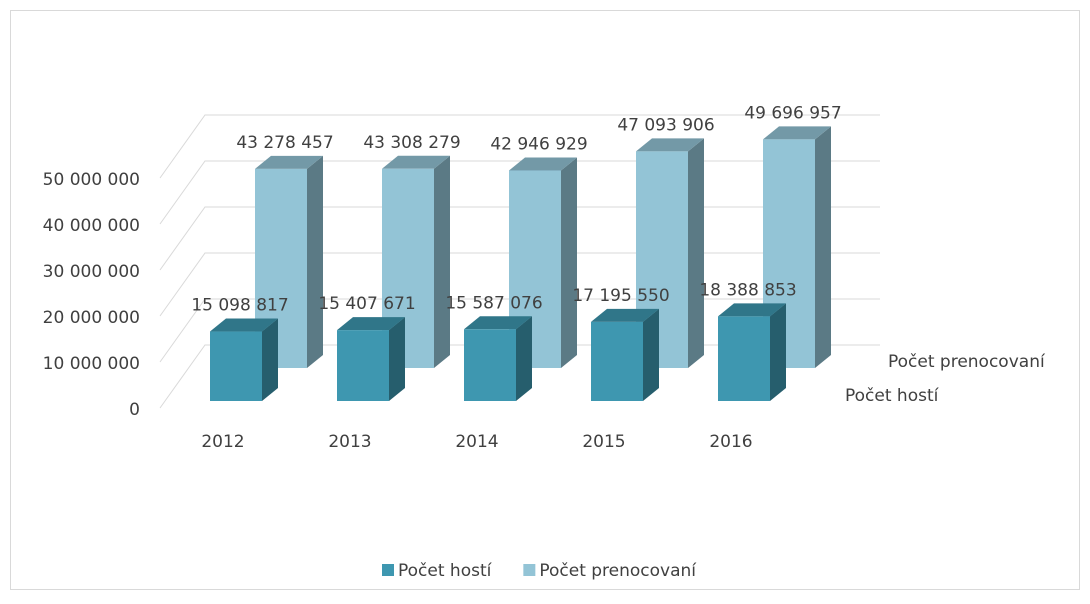  Describe the element at coordinates (730, 442) in the screenshot. I see `x-tick-label: 2016` at that location.